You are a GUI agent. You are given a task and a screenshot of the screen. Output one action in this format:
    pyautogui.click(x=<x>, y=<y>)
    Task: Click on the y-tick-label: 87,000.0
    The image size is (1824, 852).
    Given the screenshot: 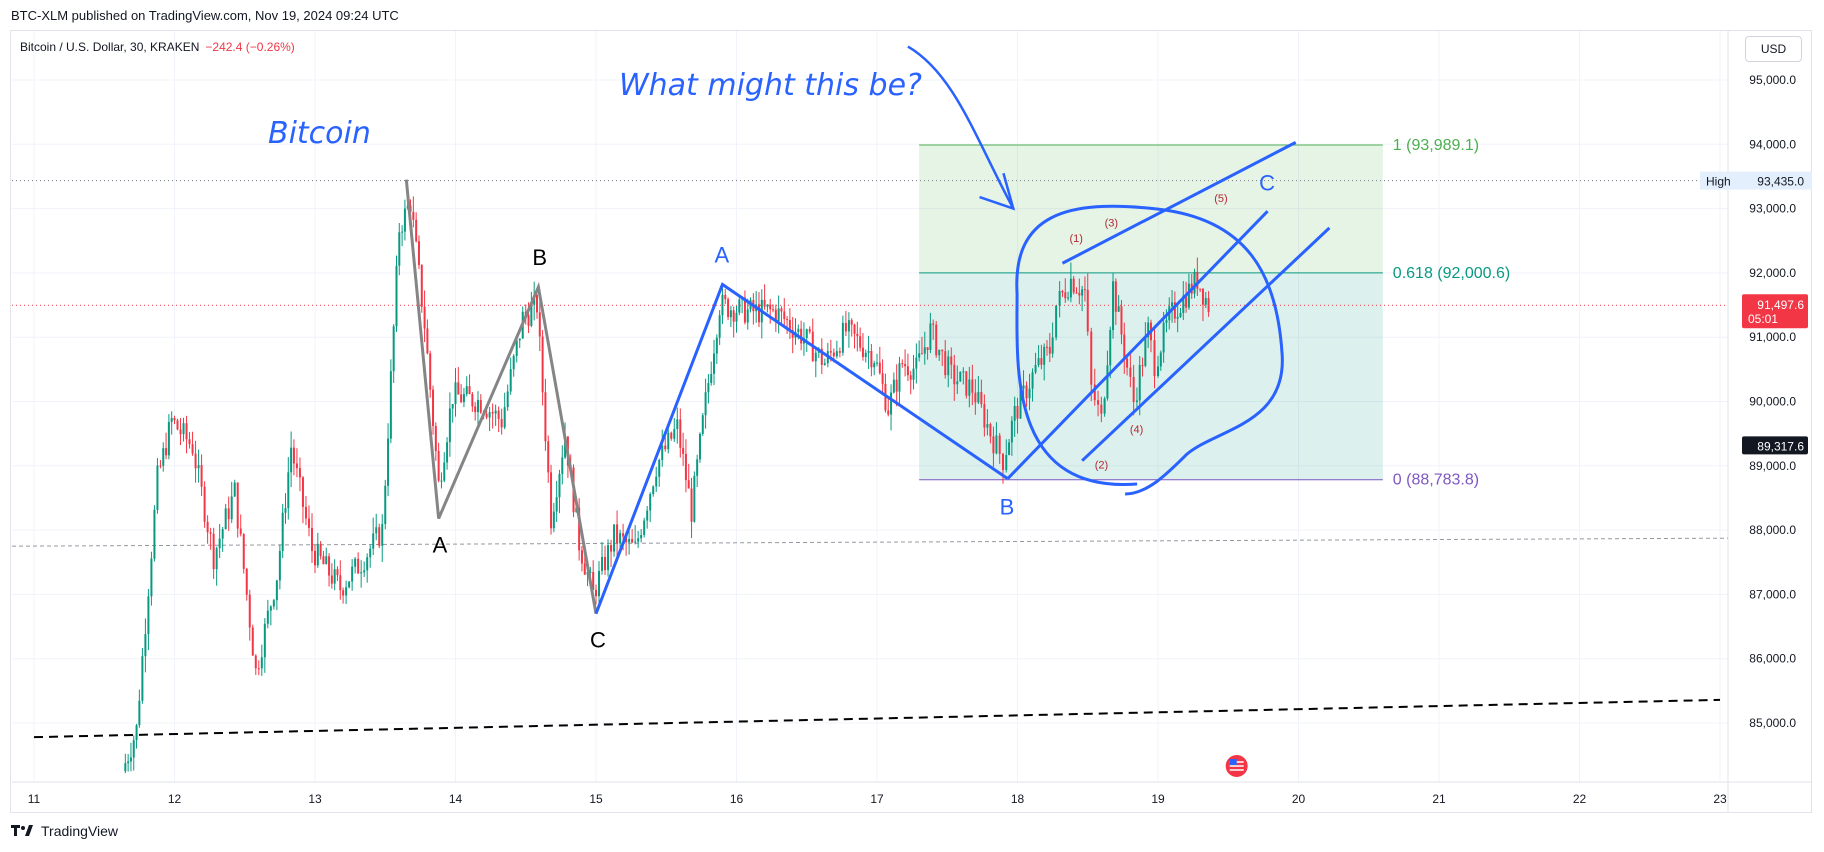 What is the action you would take?
    pyautogui.click(x=1772, y=594)
    